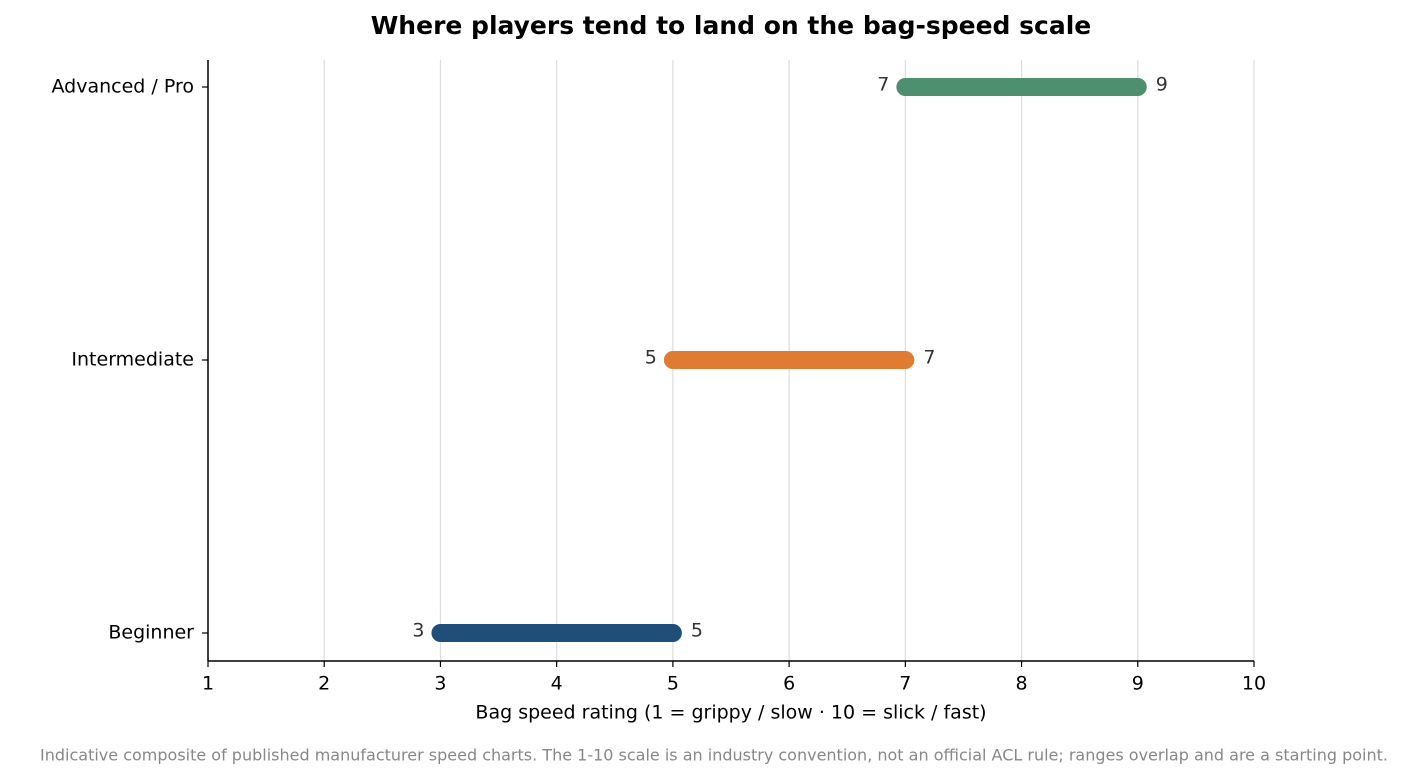 This screenshot has height=781, width=1428. What do you see at coordinates (1162, 85) in the screenshot?
I see `high-label: 9` at bounding box center [1162, 85].